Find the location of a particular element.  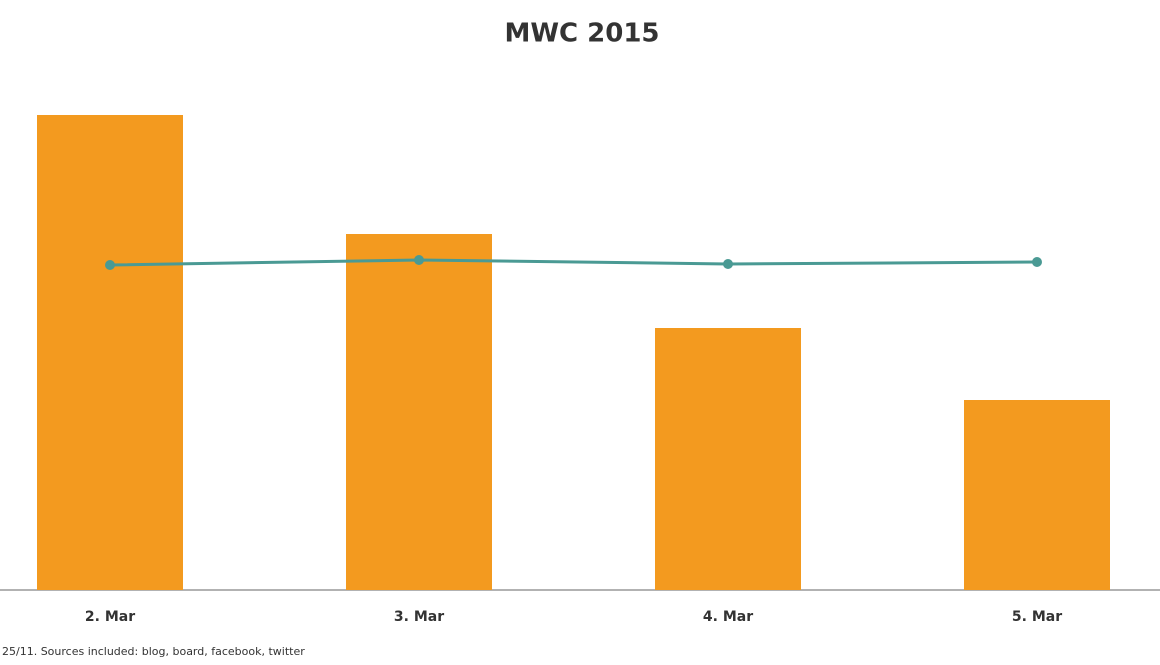

x-tick-label: 2. Mar is located at coordinates (110, 617).